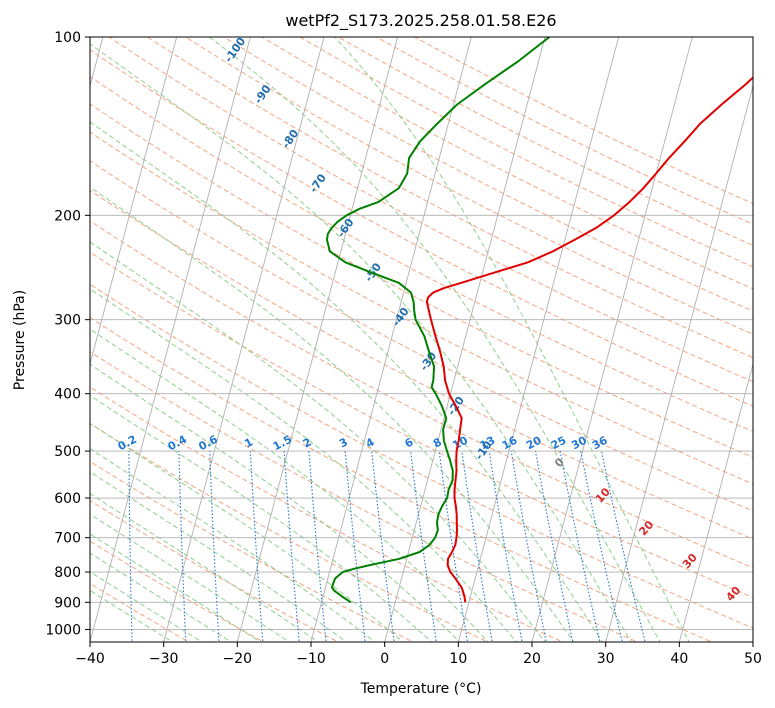 This screenshot has width=775, height=708. Describe the element at coordinates (318, 183) in the screenshot. I see `moist-adiabat-label: -70` at that location.